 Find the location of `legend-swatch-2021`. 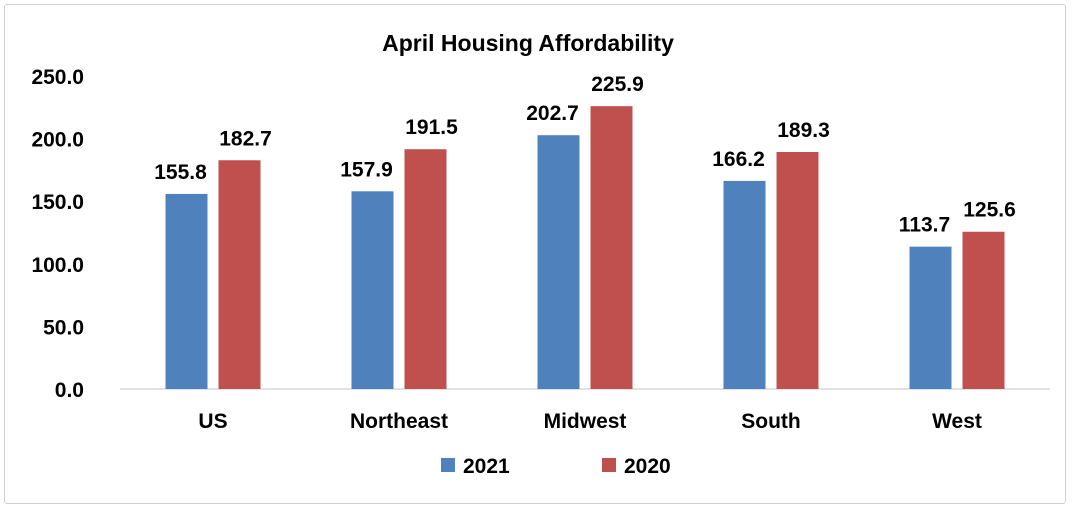

legend-swatch-2021 is located at coordinates (448, 465).